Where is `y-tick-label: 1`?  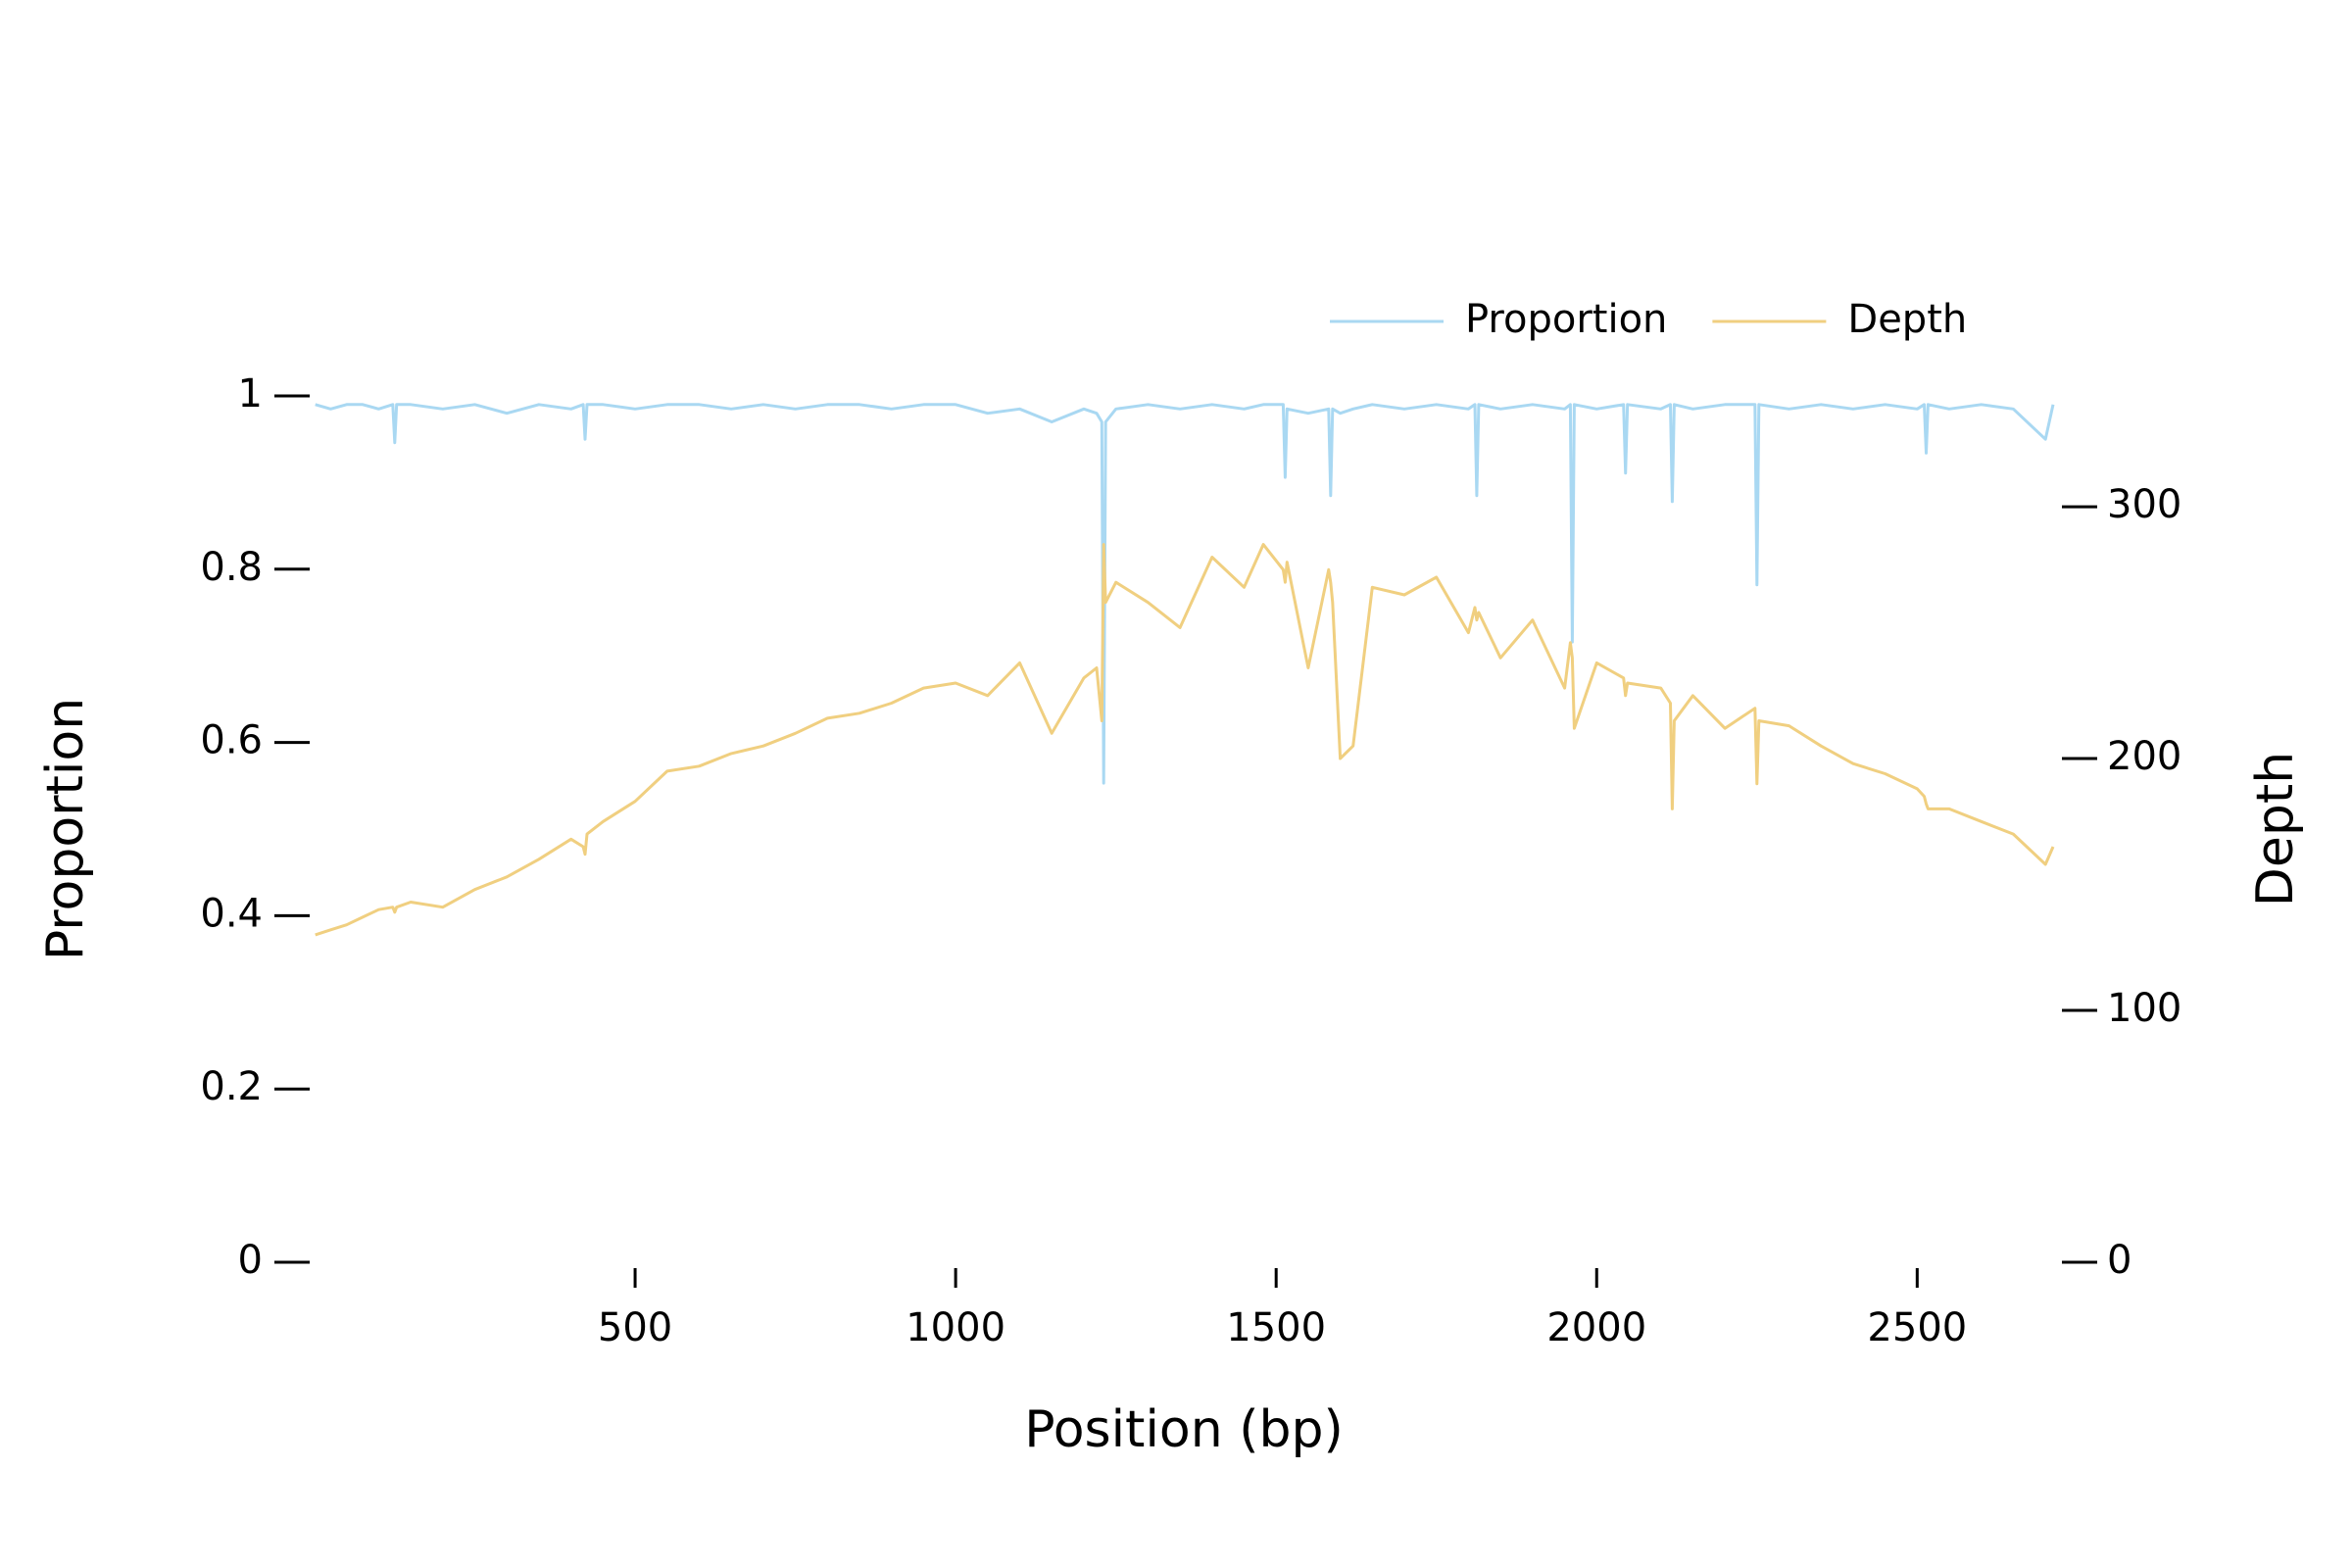 y-tick-label: 1 is located at coordinates (250, 393).